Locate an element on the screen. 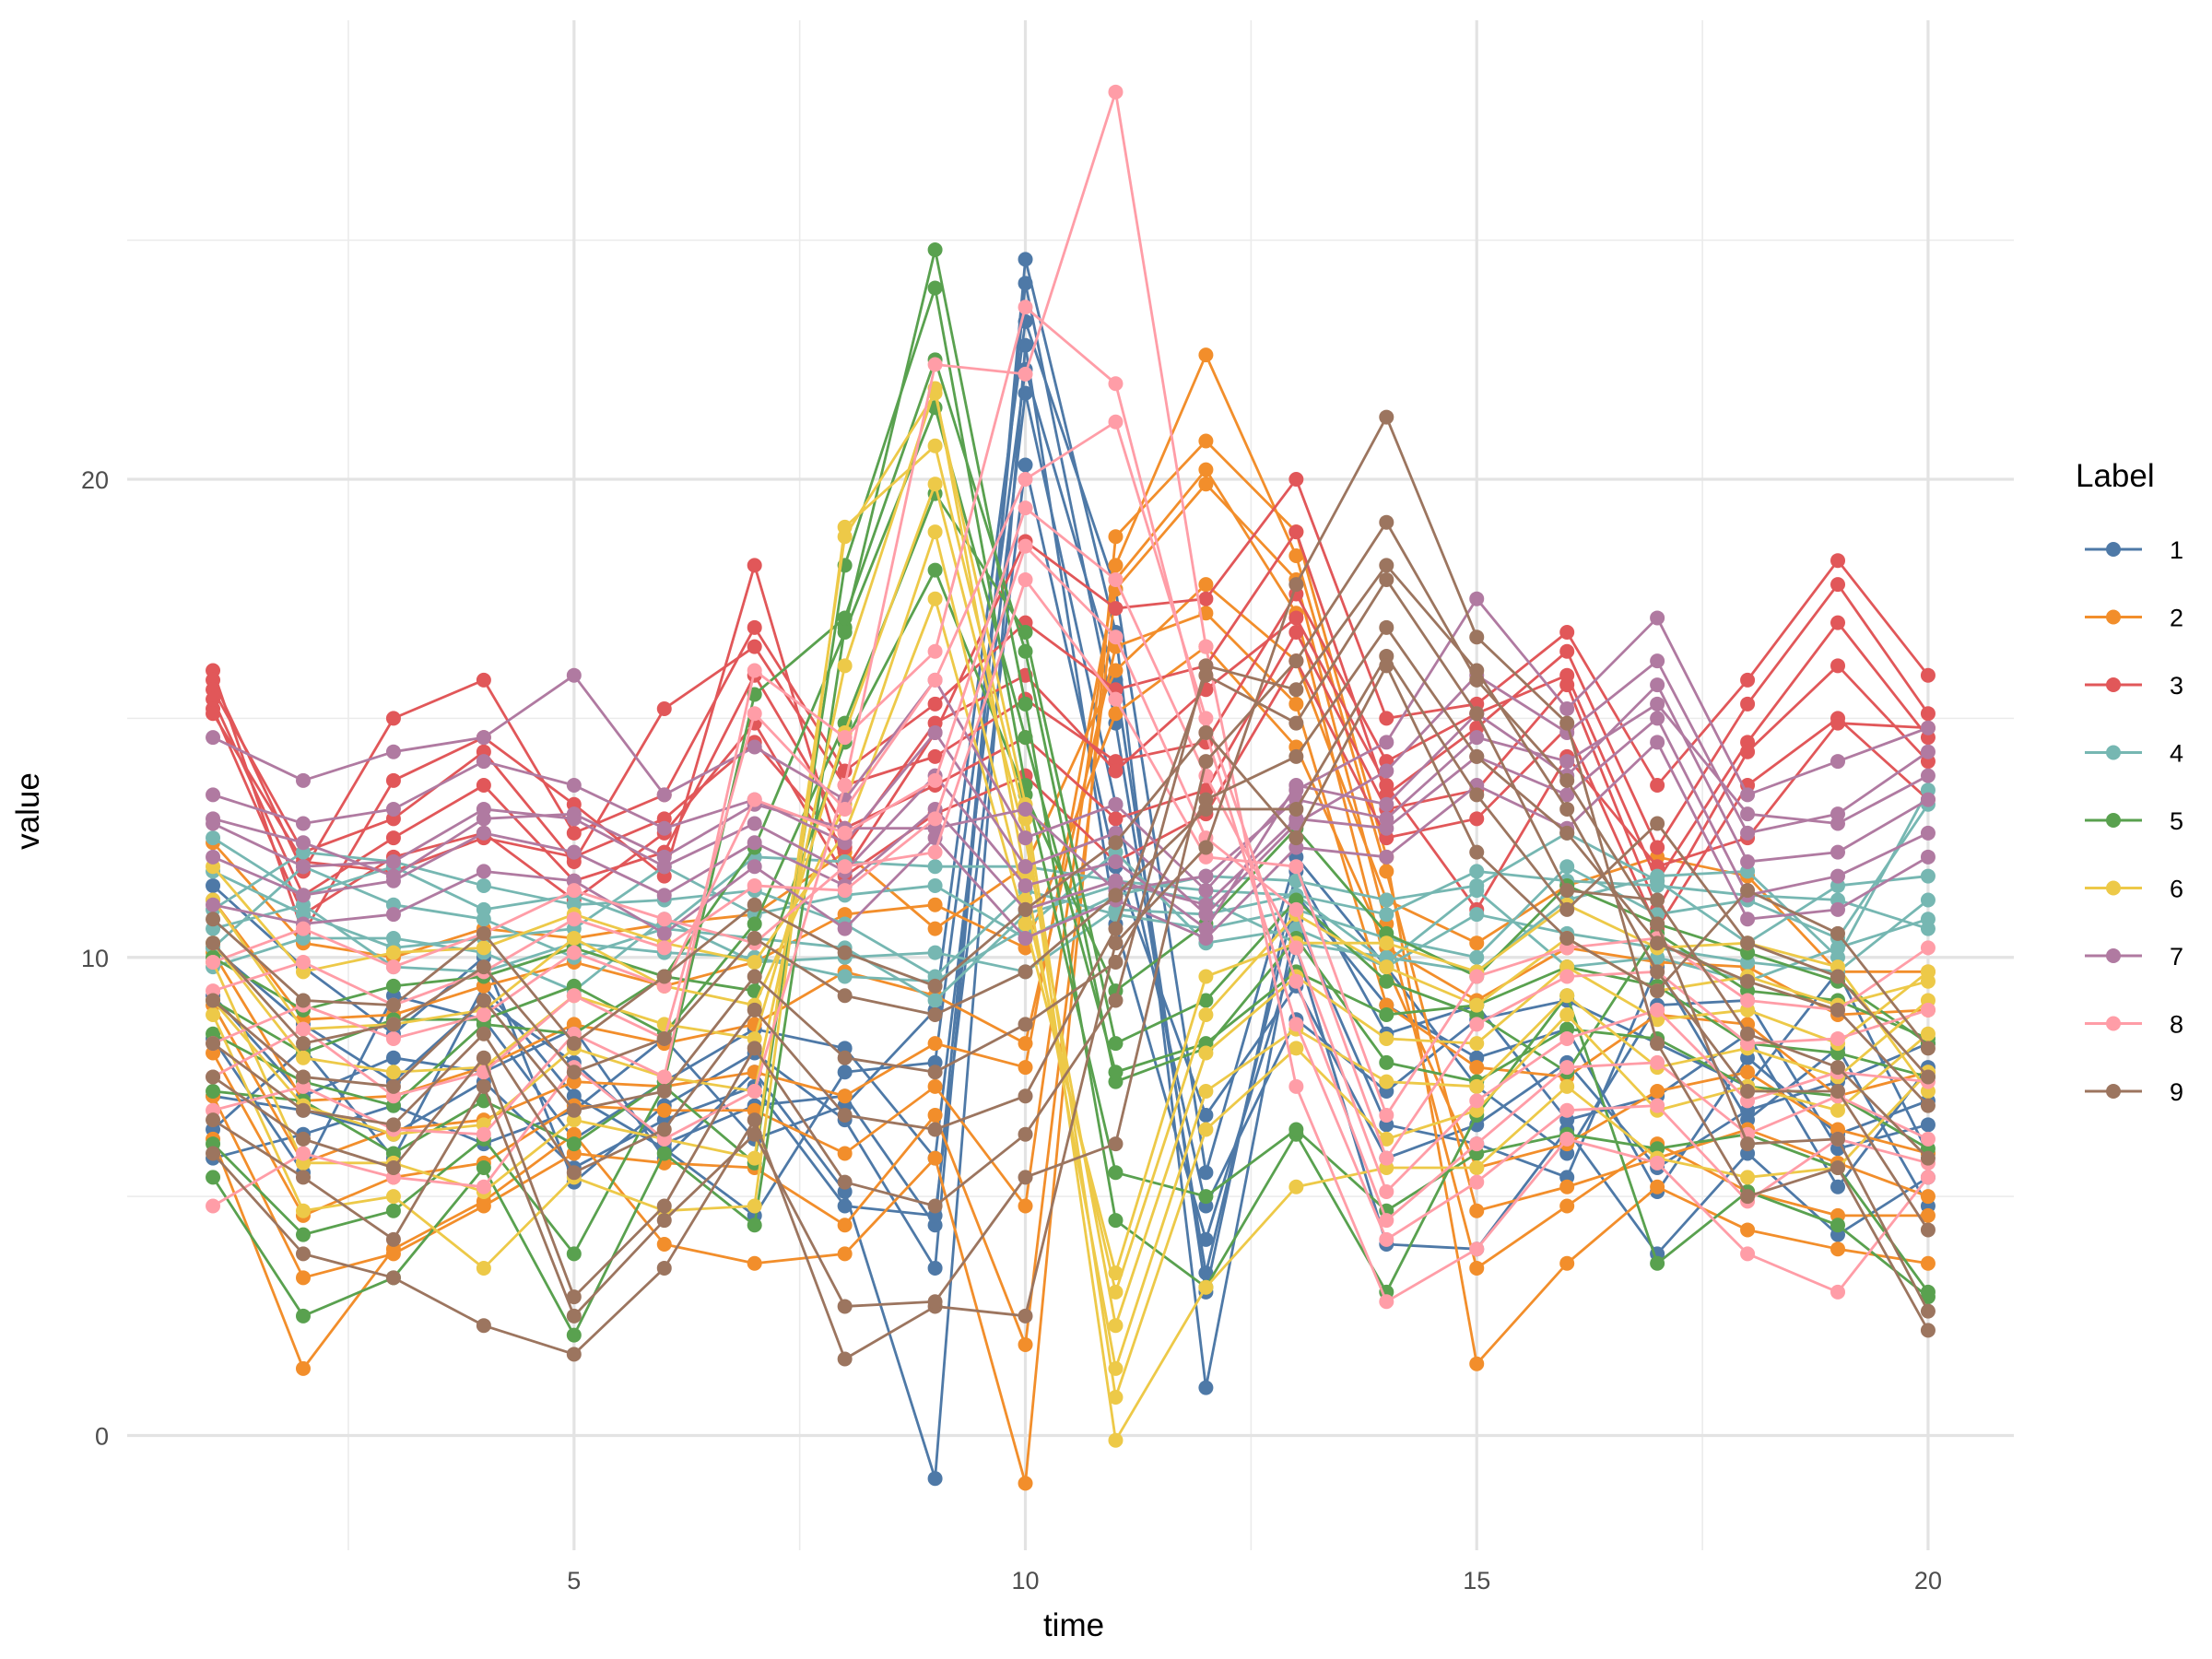 The image size is (2212, 1659). legend-items: 1 2 3 4 5 6 7 8 9 is located at coordinates (2134, 821).